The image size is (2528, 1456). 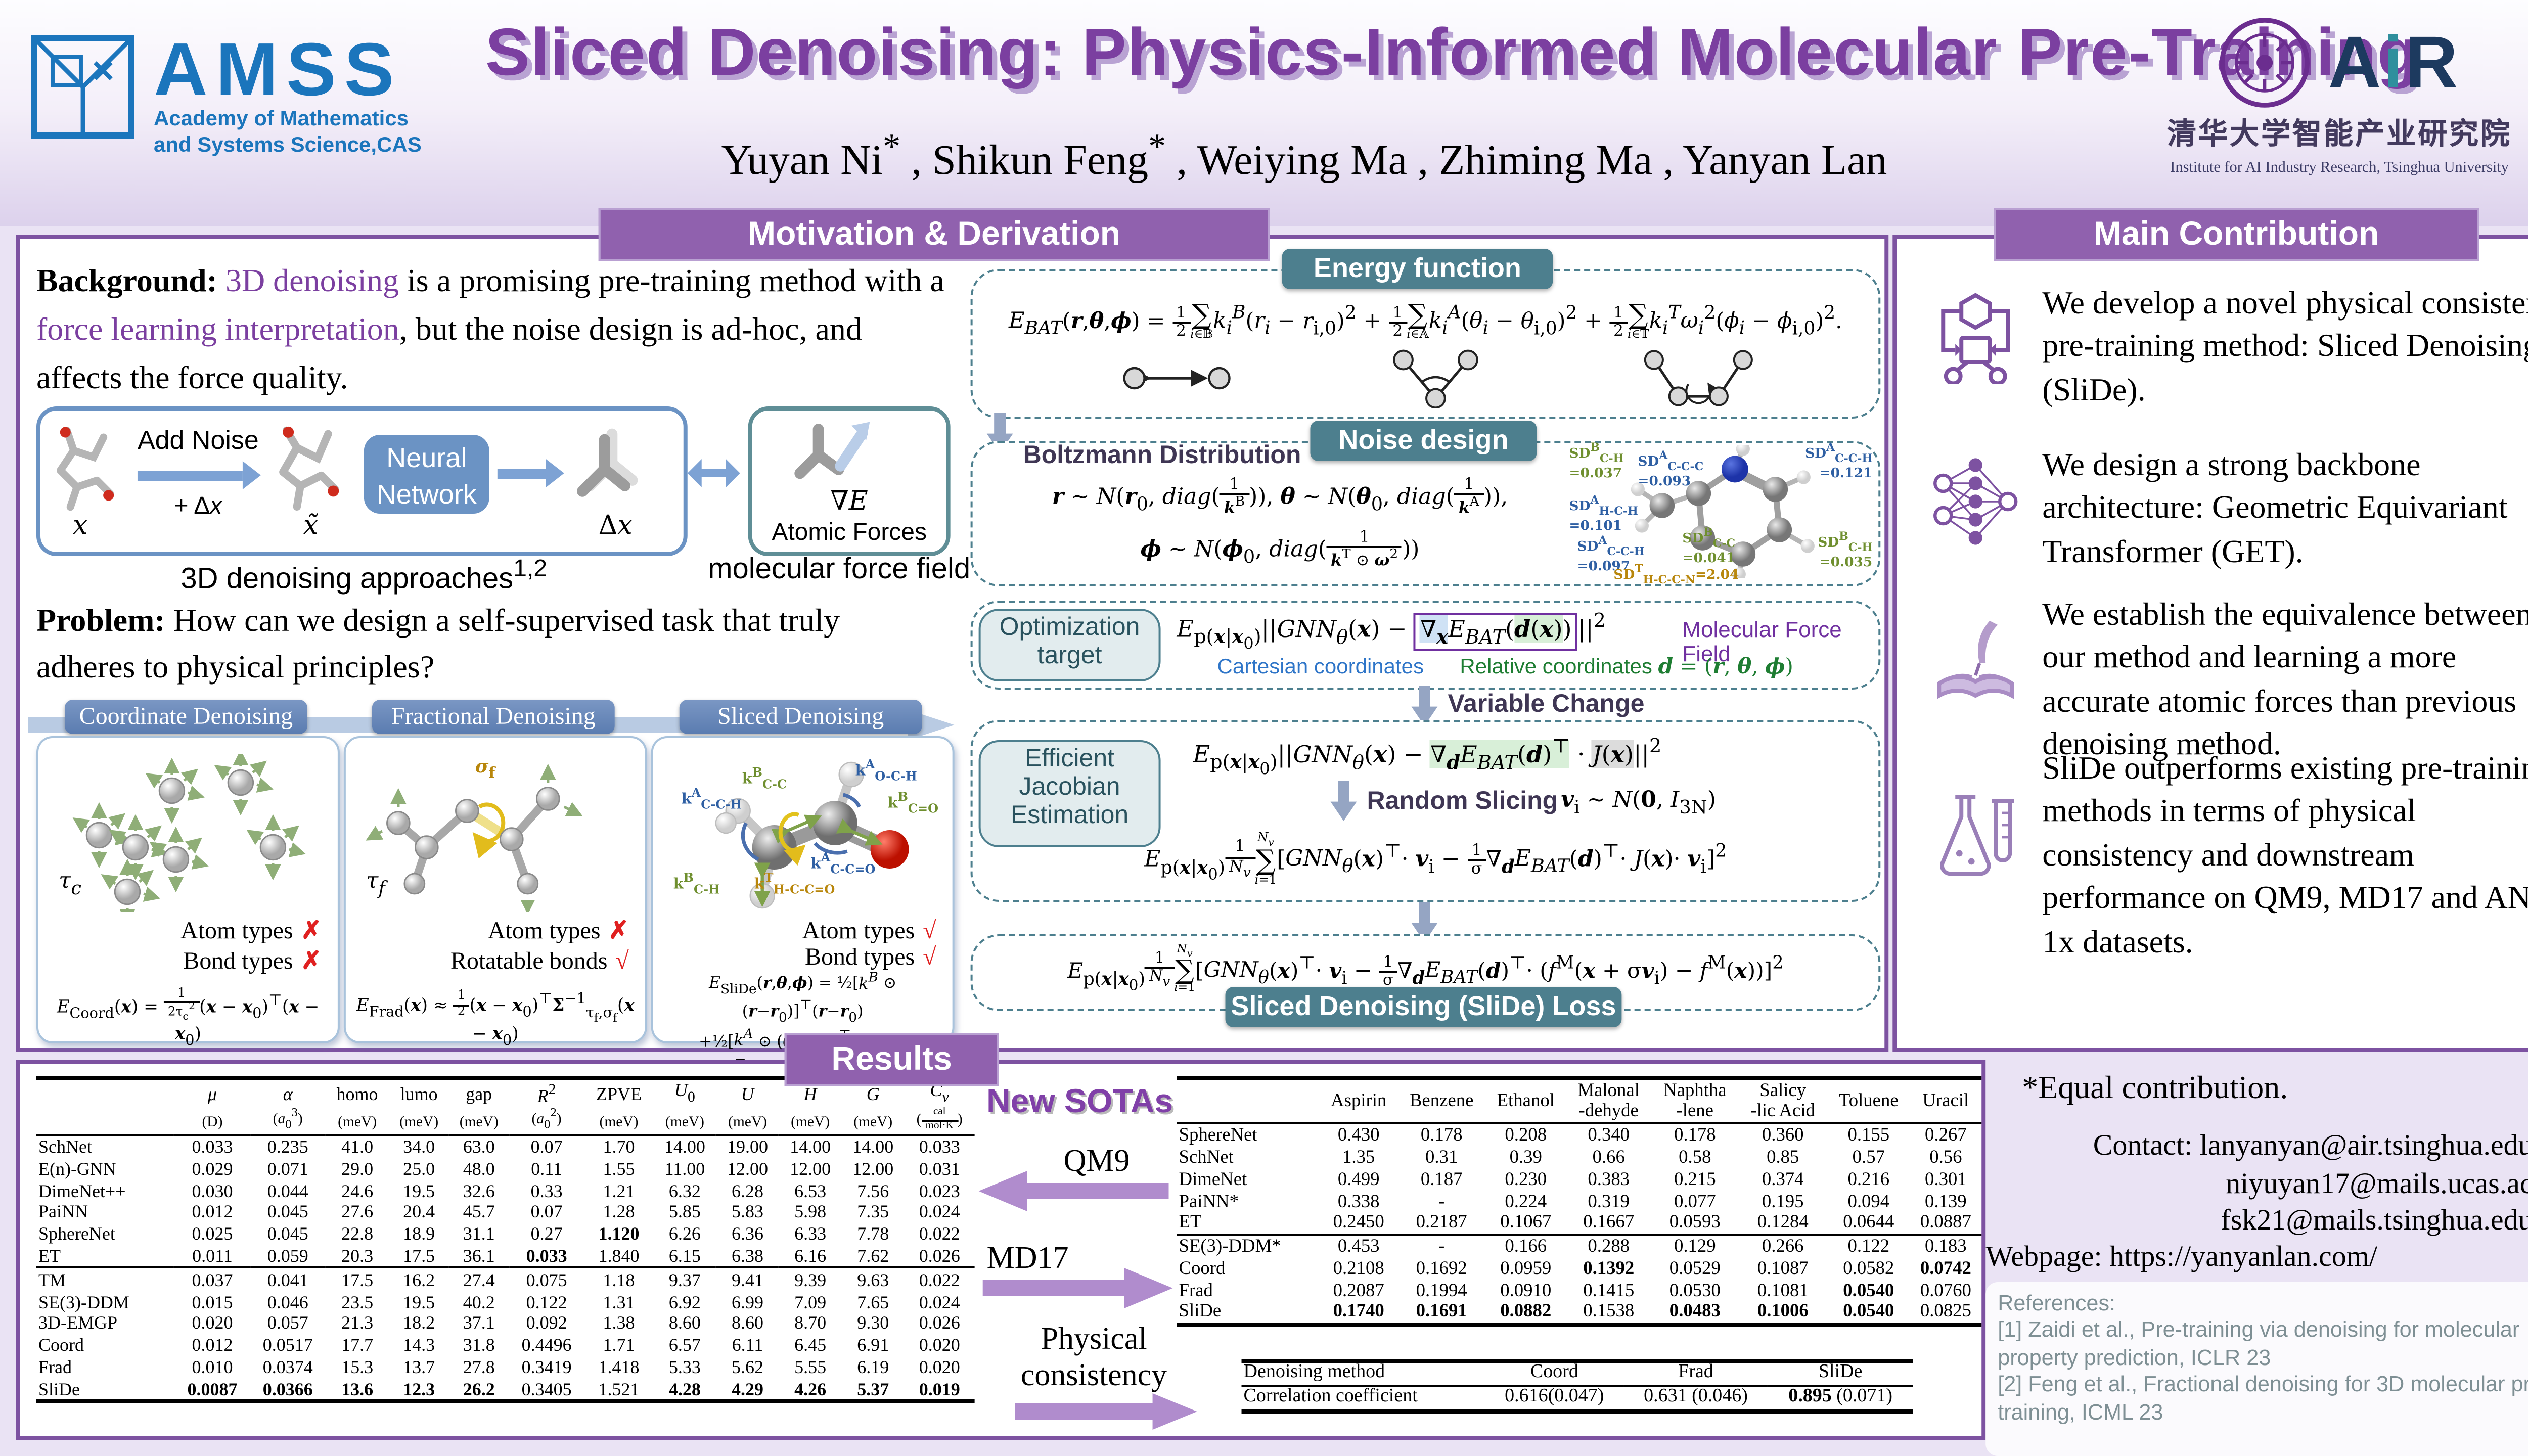 I want to click on table-cell: 0.0825, so click(x=1946, y=1311).